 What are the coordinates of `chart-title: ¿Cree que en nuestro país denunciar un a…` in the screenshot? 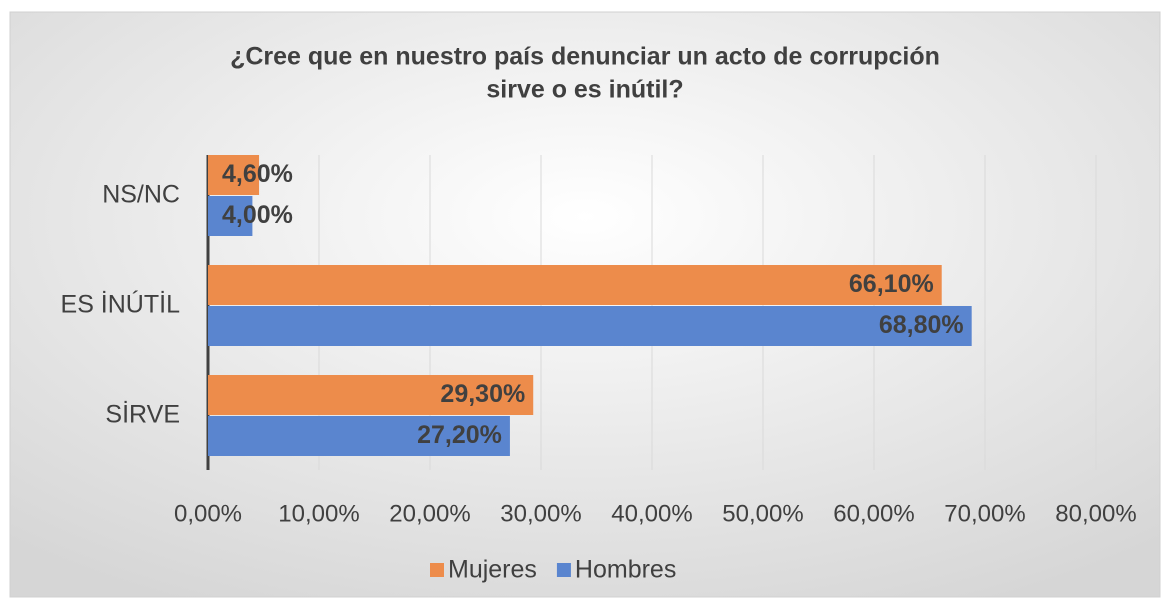 It's located at (585, 57).